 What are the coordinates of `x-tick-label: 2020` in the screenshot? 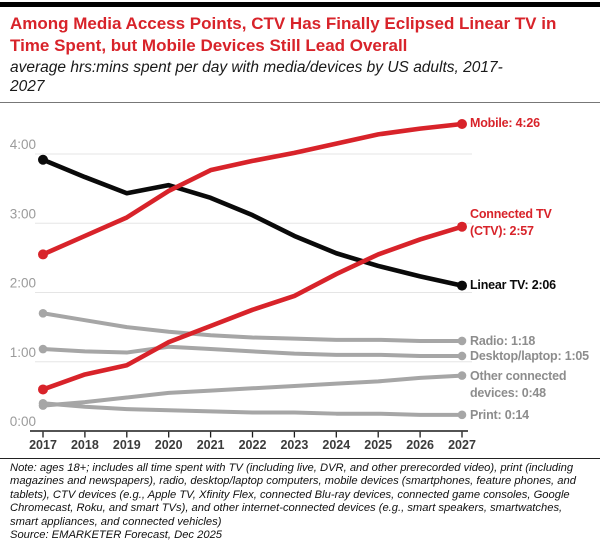 It's located at (169, 445).